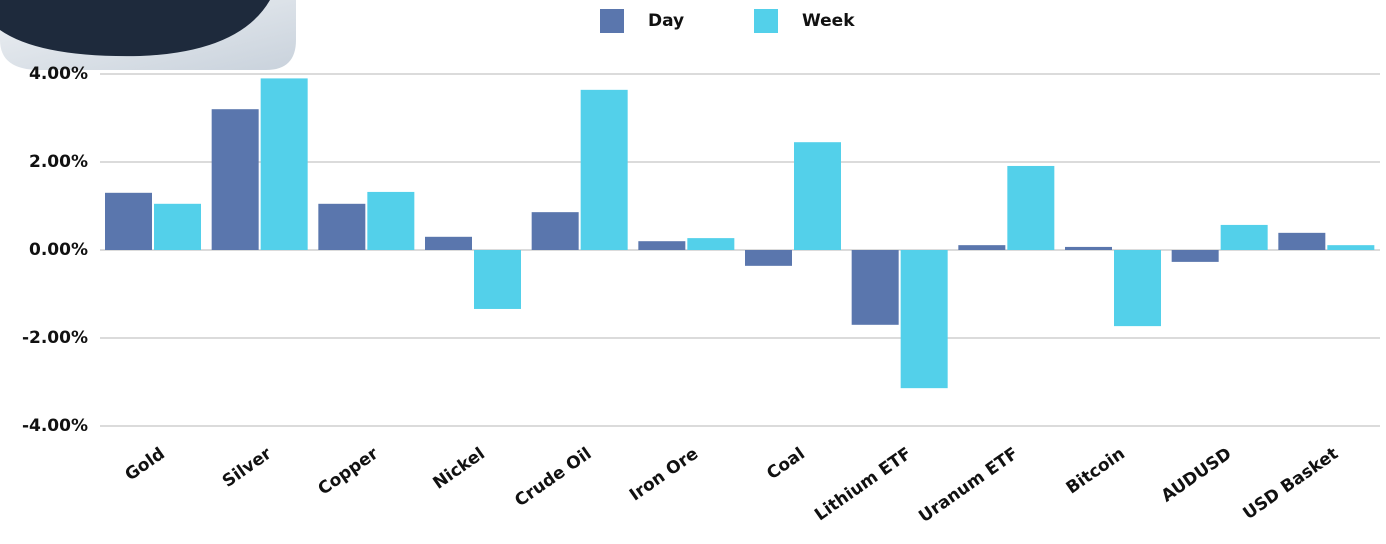 This screenshot has width=1386, height=544. What do you see at coordinates (968, 485) in the screenshot?
I see `x-tick-label: Uranum ETF` at bounding box center [968, 485].